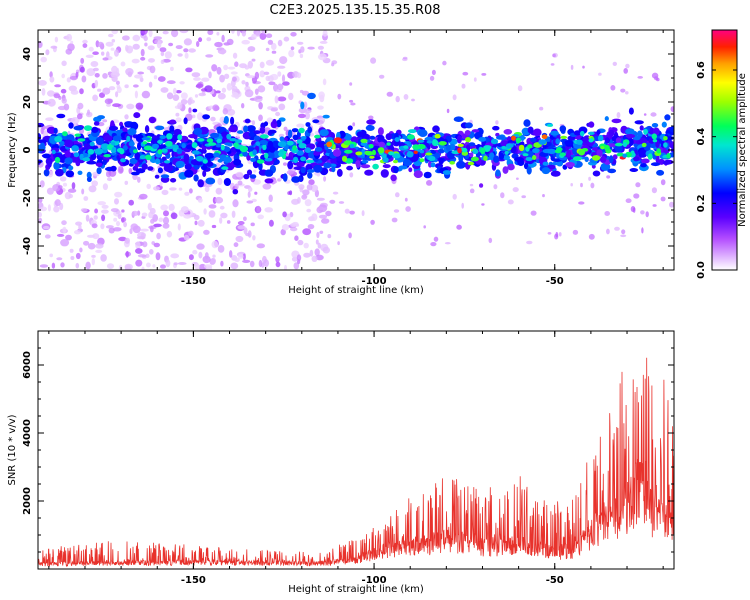  What do you see at coordinates (724, 150) in the screenshot?
I see `colorbar-gradient` at bounding box center [724, 150].